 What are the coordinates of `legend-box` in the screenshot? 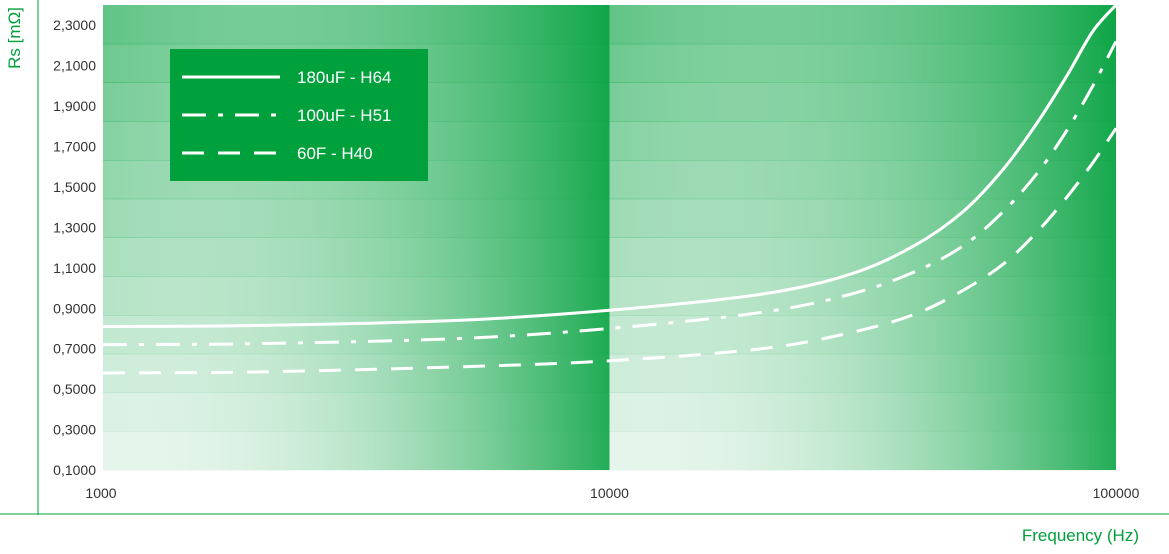 It's located at (299, 115).